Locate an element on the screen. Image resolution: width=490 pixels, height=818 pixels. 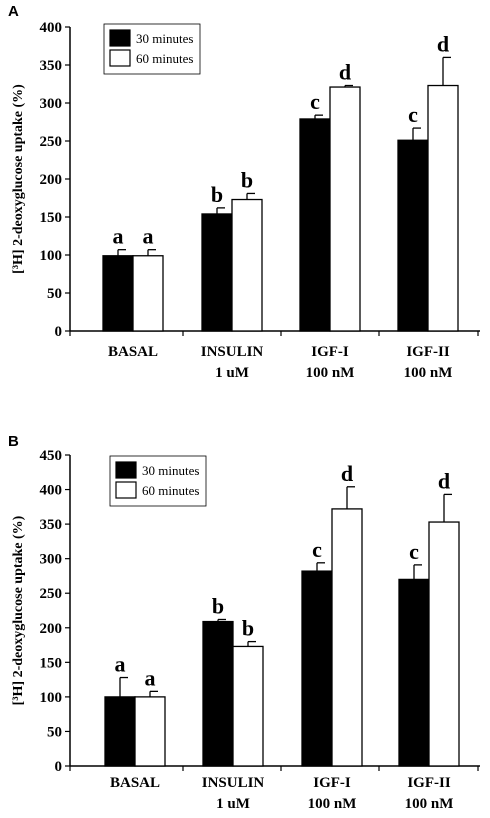
panel-letter: B is located at coordinates (13, 441).